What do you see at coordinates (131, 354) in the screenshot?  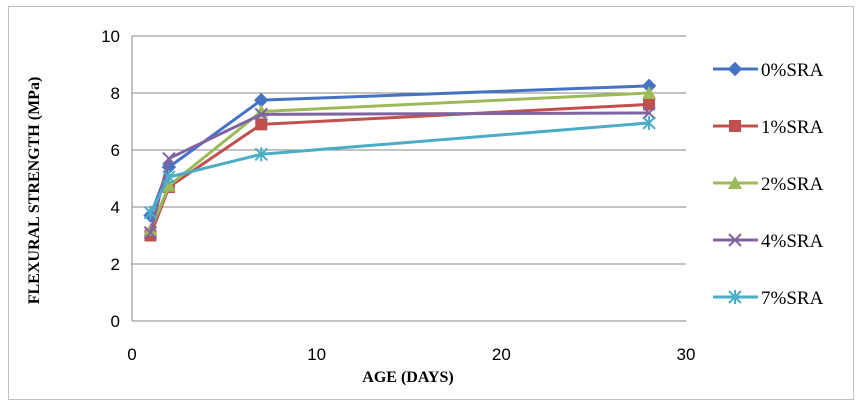 I see `x-tick-label: 0` at bounding box center [131, 354].